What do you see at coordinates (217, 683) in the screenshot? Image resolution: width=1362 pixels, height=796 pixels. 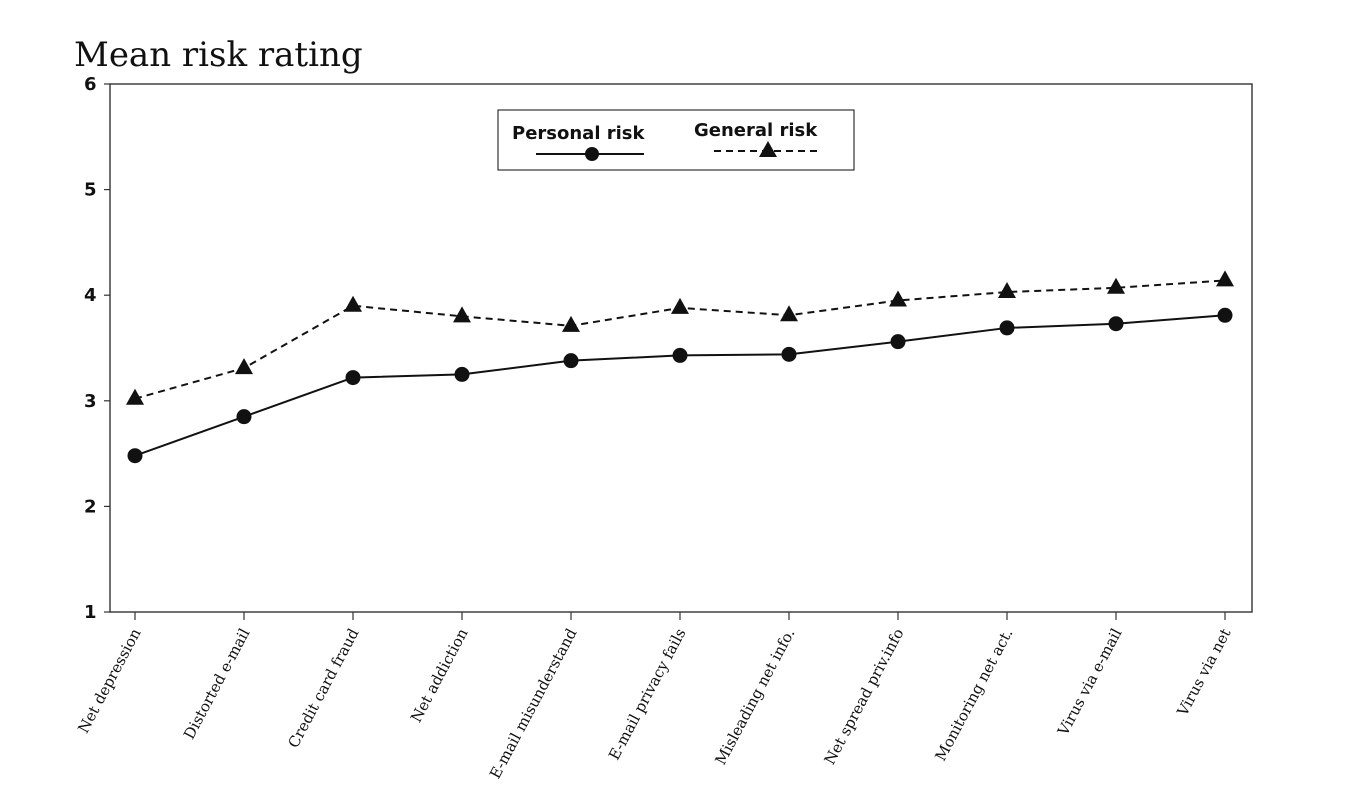 I see `x-tick-label: Distorted e-mail` at bounding box center [217, 683].